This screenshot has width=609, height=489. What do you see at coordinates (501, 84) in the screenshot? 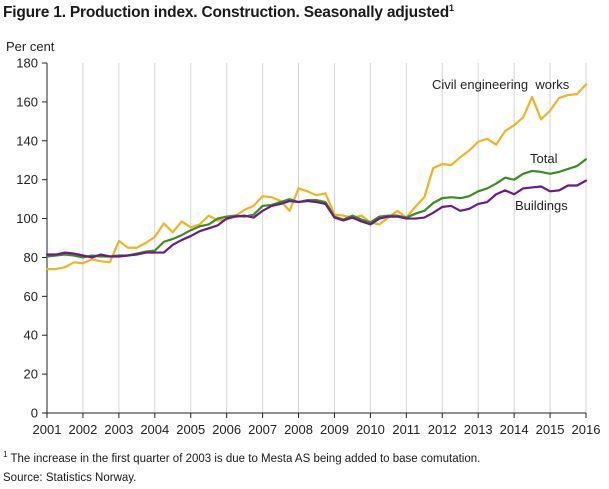
I see `series-label: Civil engineering works` at bounding box center [501, 84].